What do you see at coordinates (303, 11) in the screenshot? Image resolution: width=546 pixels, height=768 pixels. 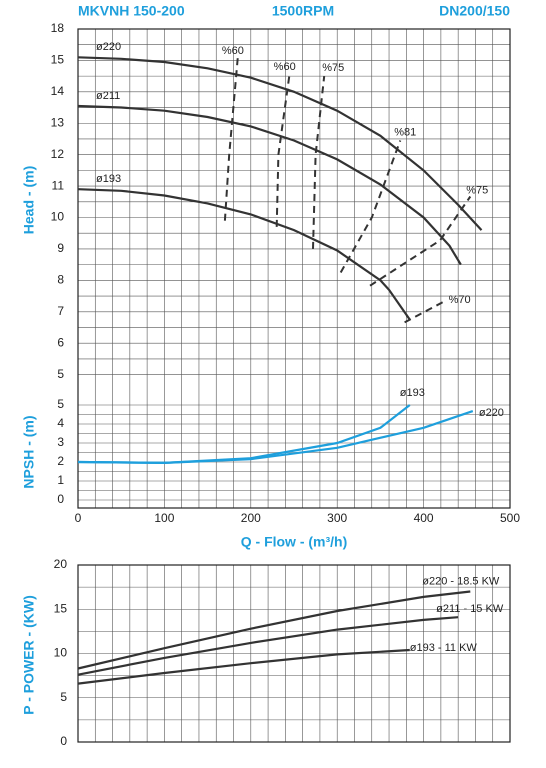 I see `chart-subtitle: 1500RPM` at bounding box center [303, 11].